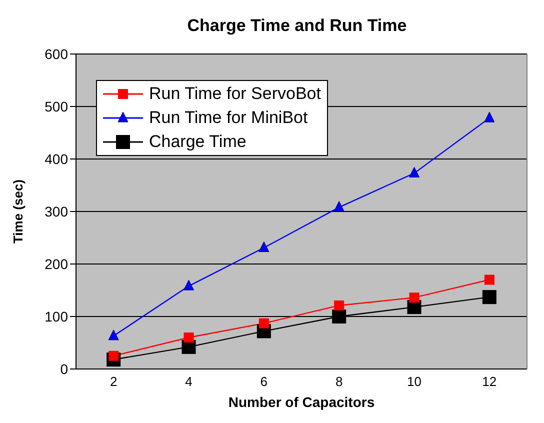 This screenshot has width=544, height=423. What do you see at coordinates (489, 382) in the screenshot?
I see `x-tick-label: 12` at bounding box center [489, 382].